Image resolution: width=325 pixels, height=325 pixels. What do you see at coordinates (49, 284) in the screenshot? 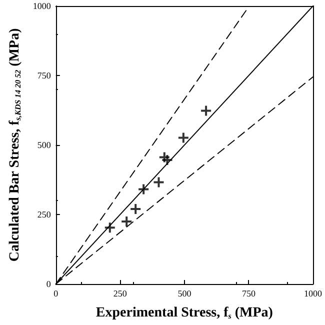
I see `y-tick-label: 0` at bounding box center [49, 284].